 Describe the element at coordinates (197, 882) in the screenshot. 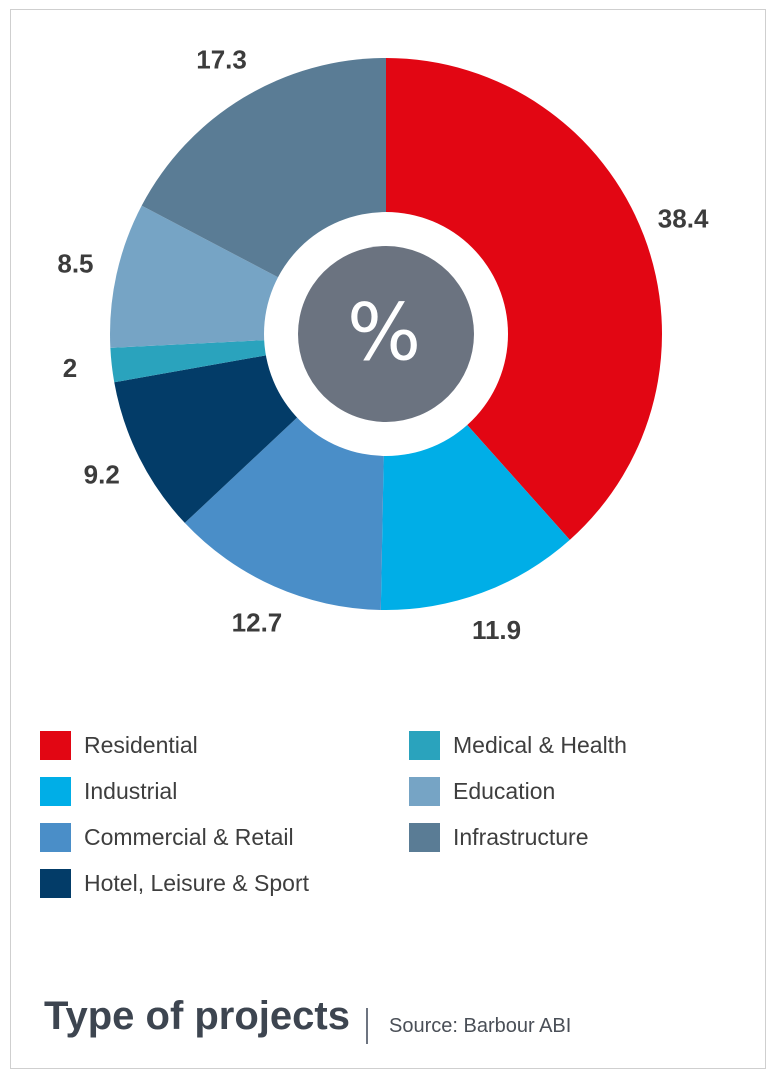

I see `legend-label: Hotel, Leisure & Sport` at that location.